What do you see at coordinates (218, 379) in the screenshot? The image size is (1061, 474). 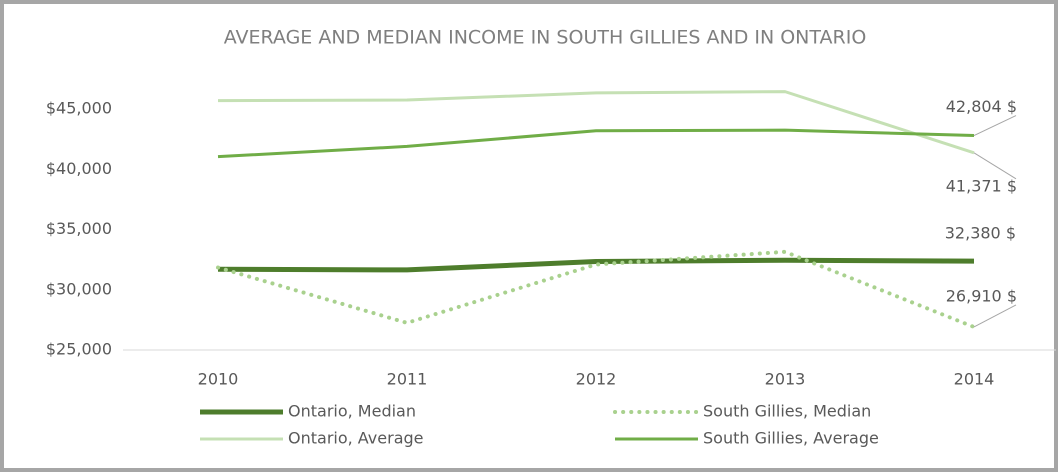 I see `x-tick-label: 2010` at bounding box center [218, 379].